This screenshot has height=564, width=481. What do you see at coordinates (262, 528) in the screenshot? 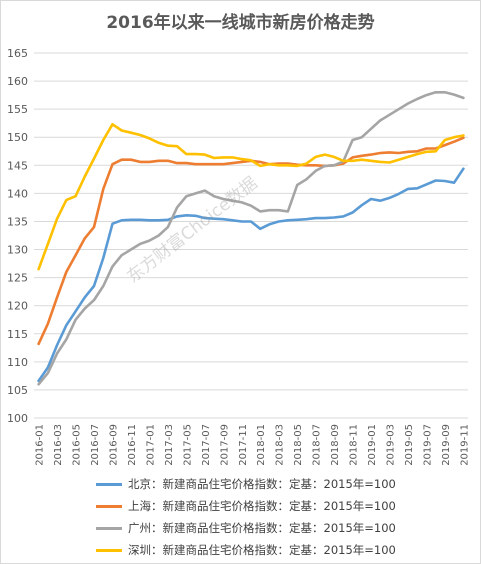
I see `legend-label-guangzhou: 广州：新建商品住宅价格指数：定基：2015年=100` at bounding box center [262, 528].